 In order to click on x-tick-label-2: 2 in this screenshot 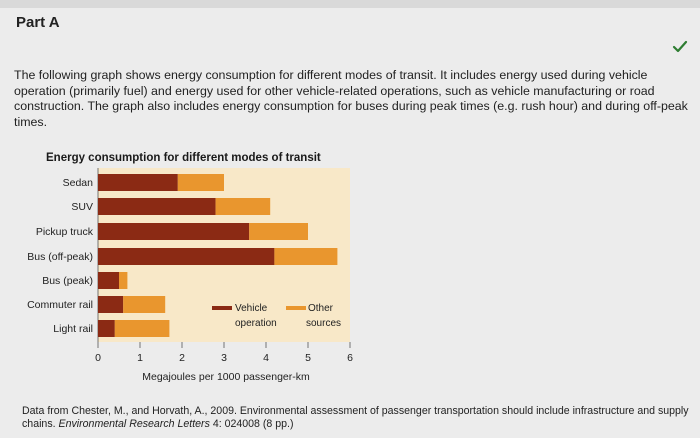, I will do `click(182, 358)`.